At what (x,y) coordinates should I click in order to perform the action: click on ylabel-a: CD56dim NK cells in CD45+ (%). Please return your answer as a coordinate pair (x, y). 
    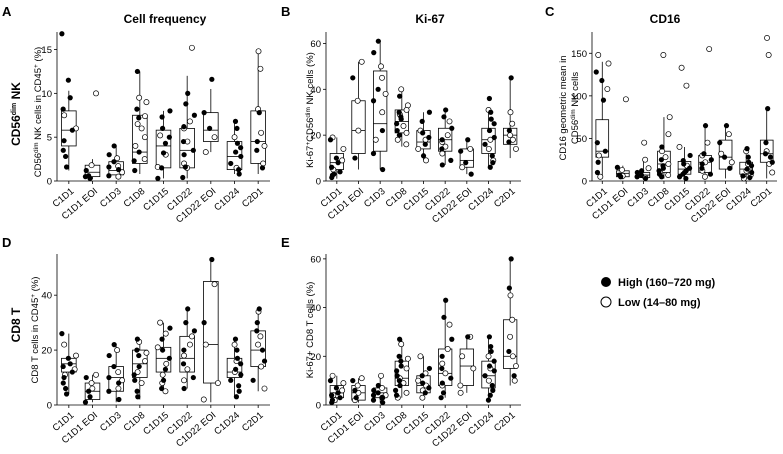
    Looking at the image, I should click on (38, 112).